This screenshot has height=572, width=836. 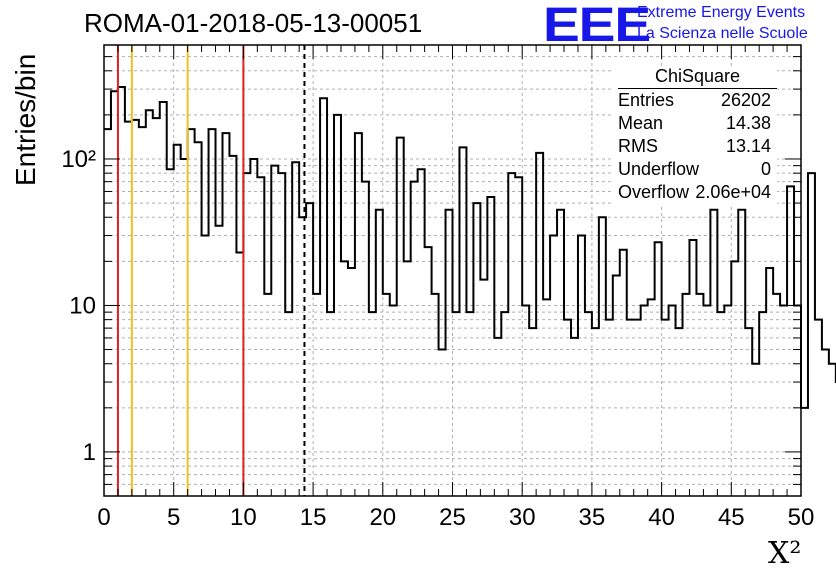 I want to click on y-axis-label: Entries/bin, so click(x=25, y=119).